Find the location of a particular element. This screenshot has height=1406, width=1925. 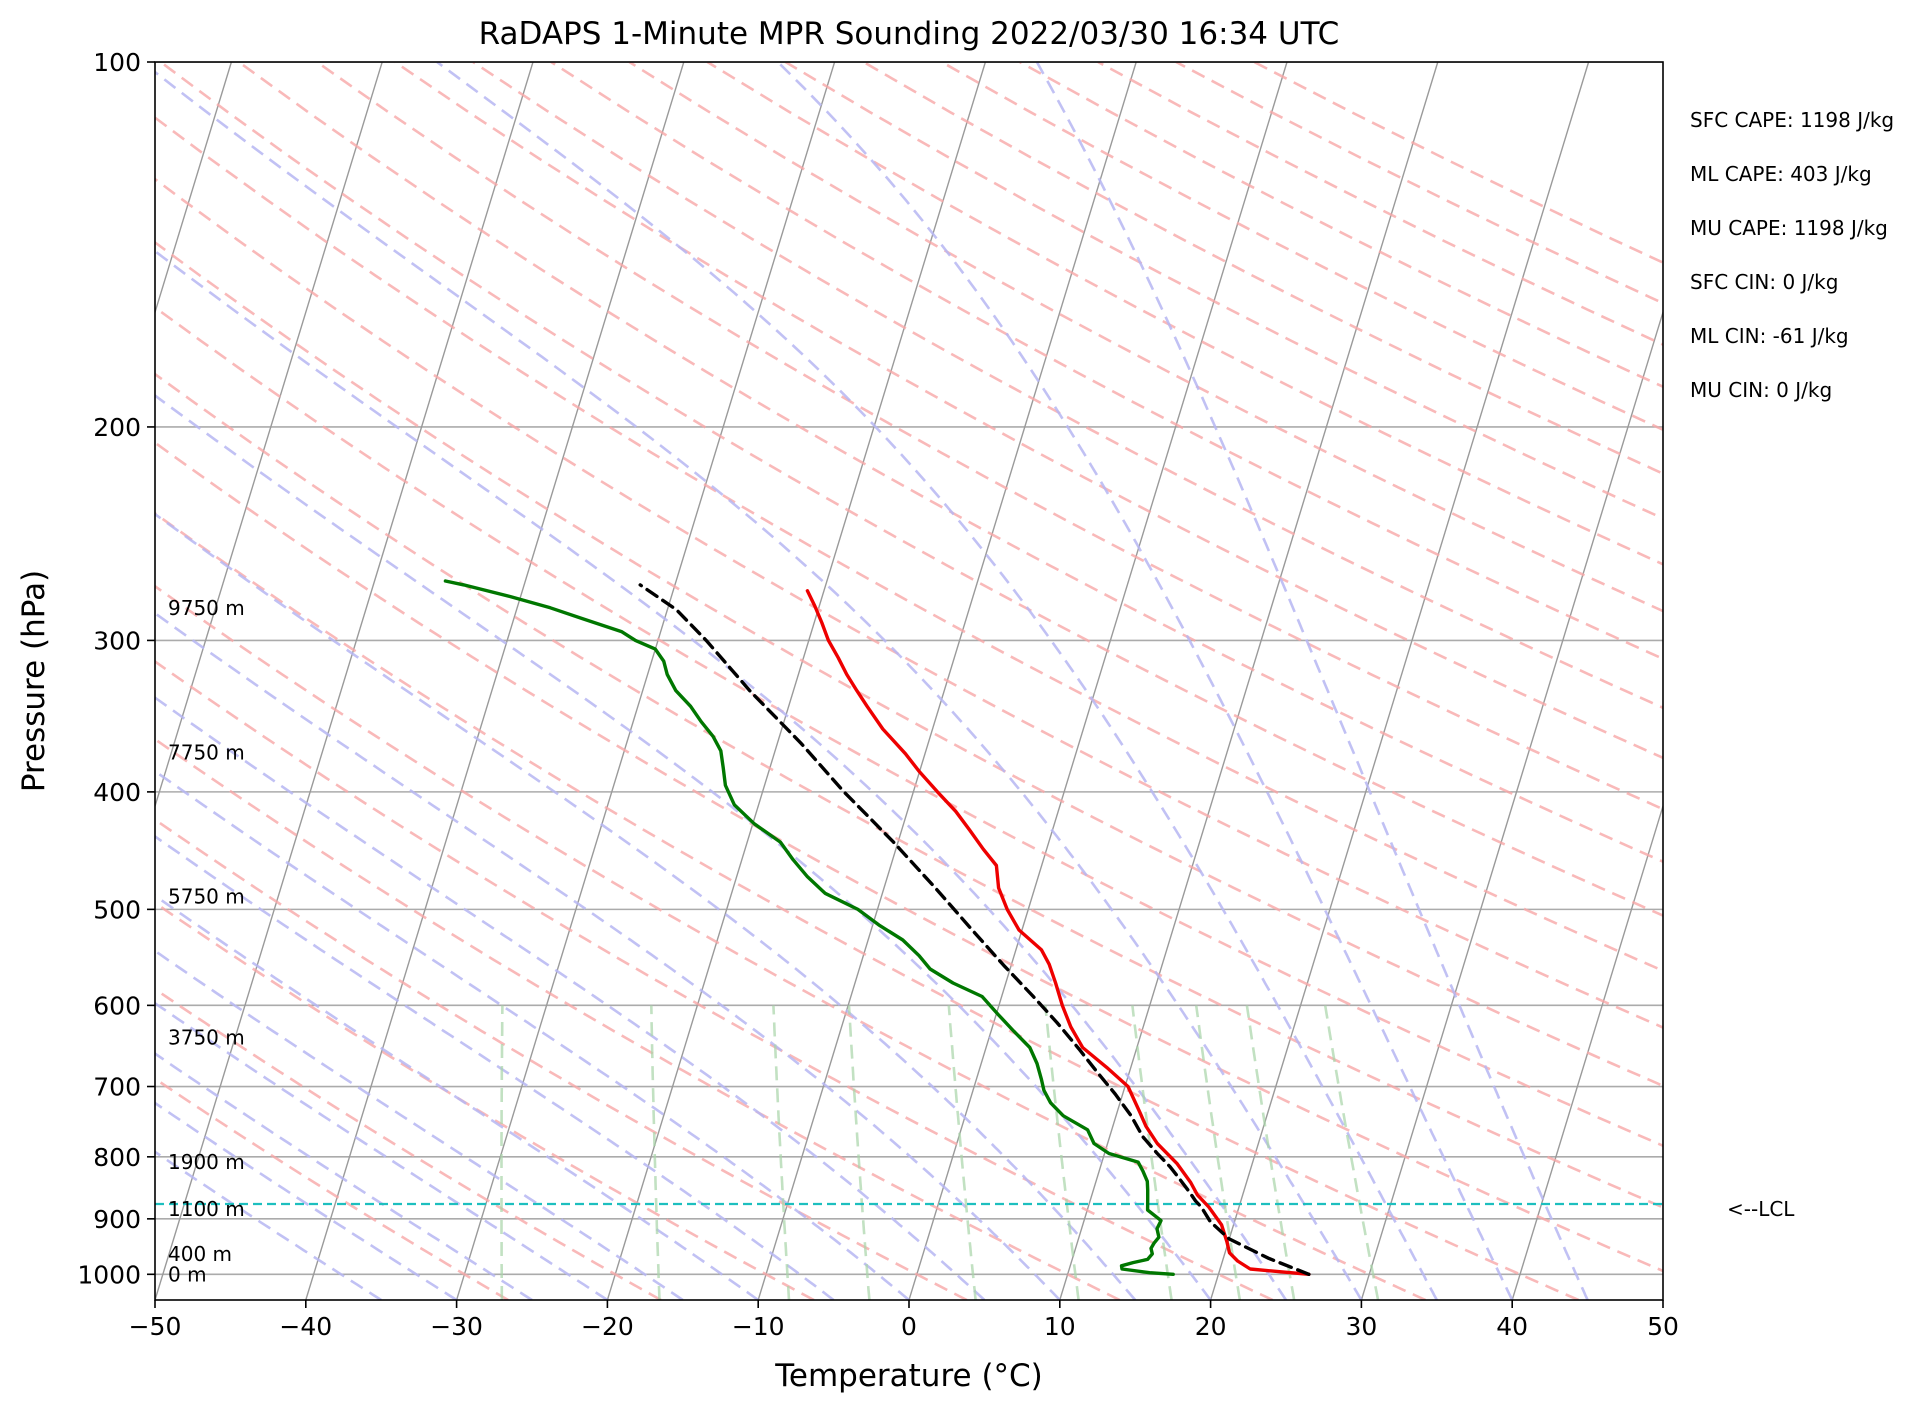

ml-cin-stat: ML CIN: -61 J/kg is located at coordinates (1769, 336).